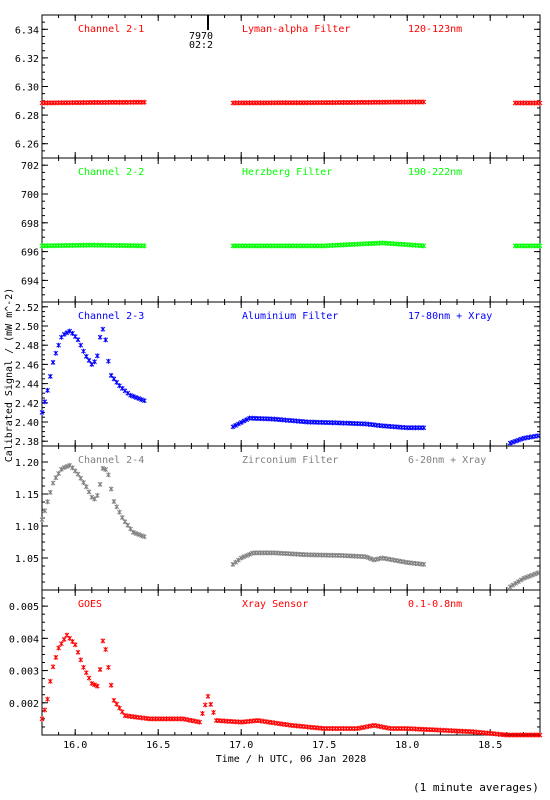  I want to click on panel-filter-label: Zirconium Filter, so click(290, 460).